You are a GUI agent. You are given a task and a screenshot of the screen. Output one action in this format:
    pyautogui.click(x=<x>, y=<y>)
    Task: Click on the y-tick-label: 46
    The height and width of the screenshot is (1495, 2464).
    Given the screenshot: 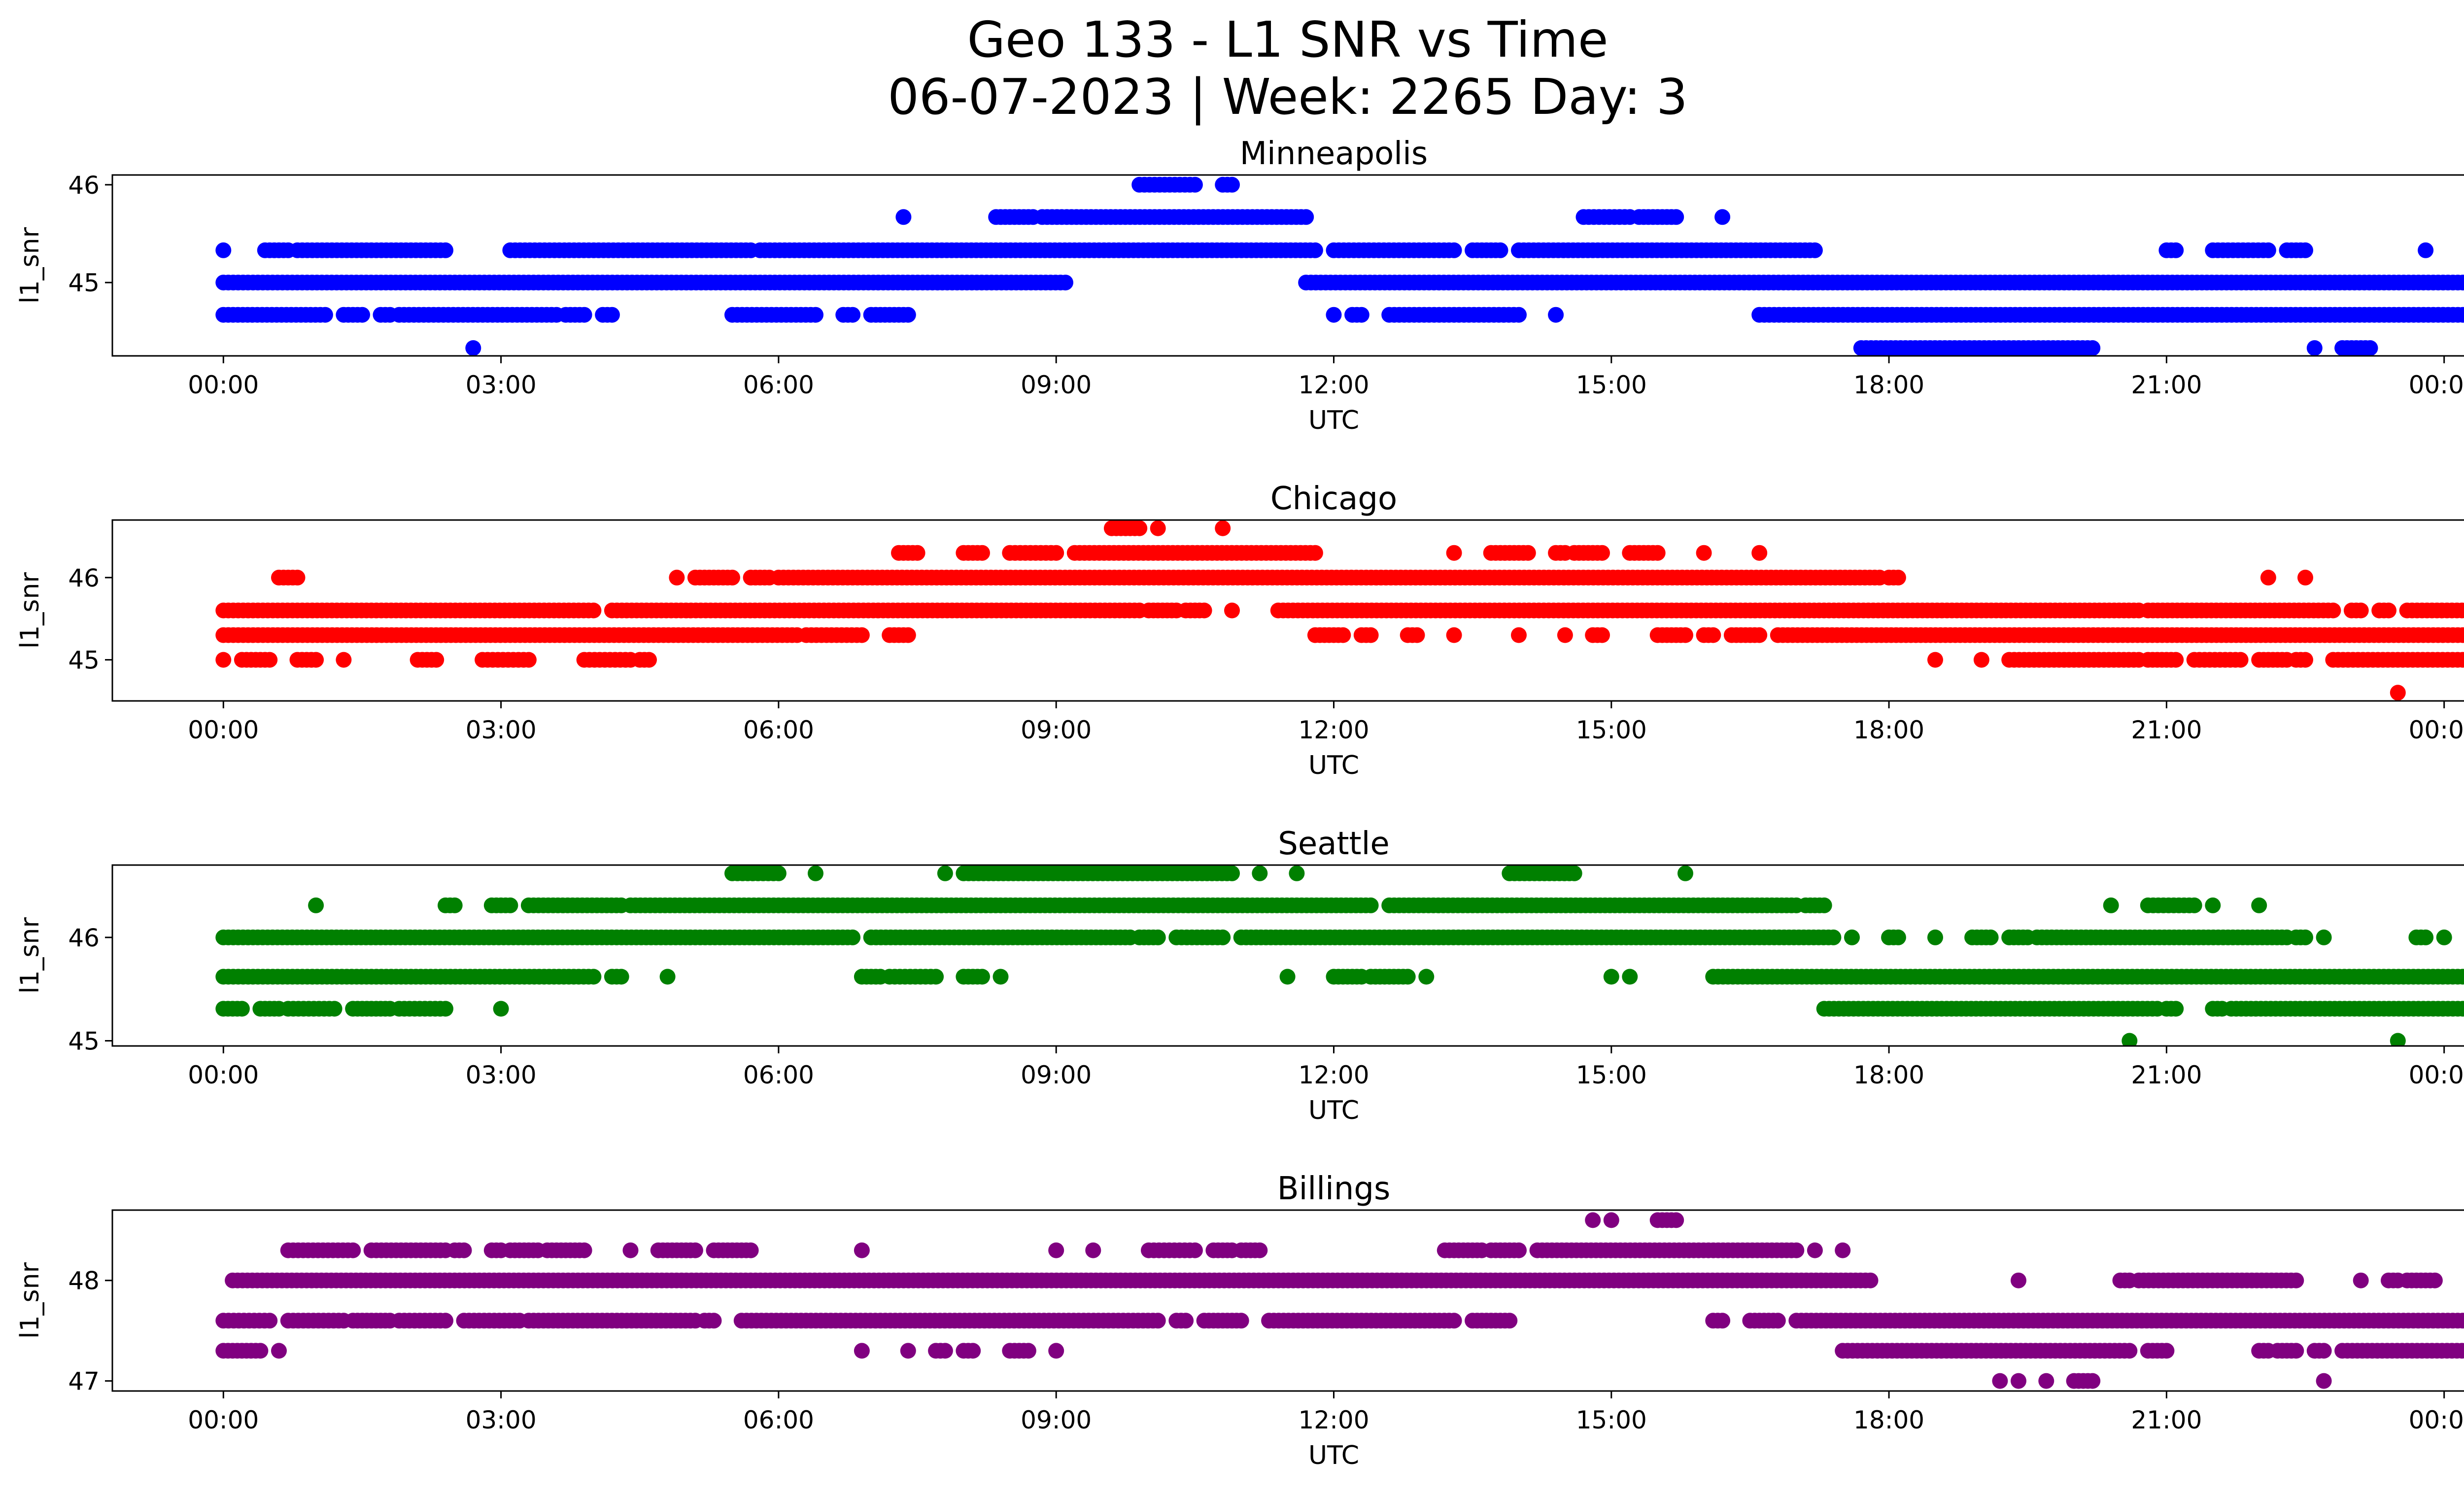 What is the action you would take?
    pyautogui.click(x=84, y=185)
    